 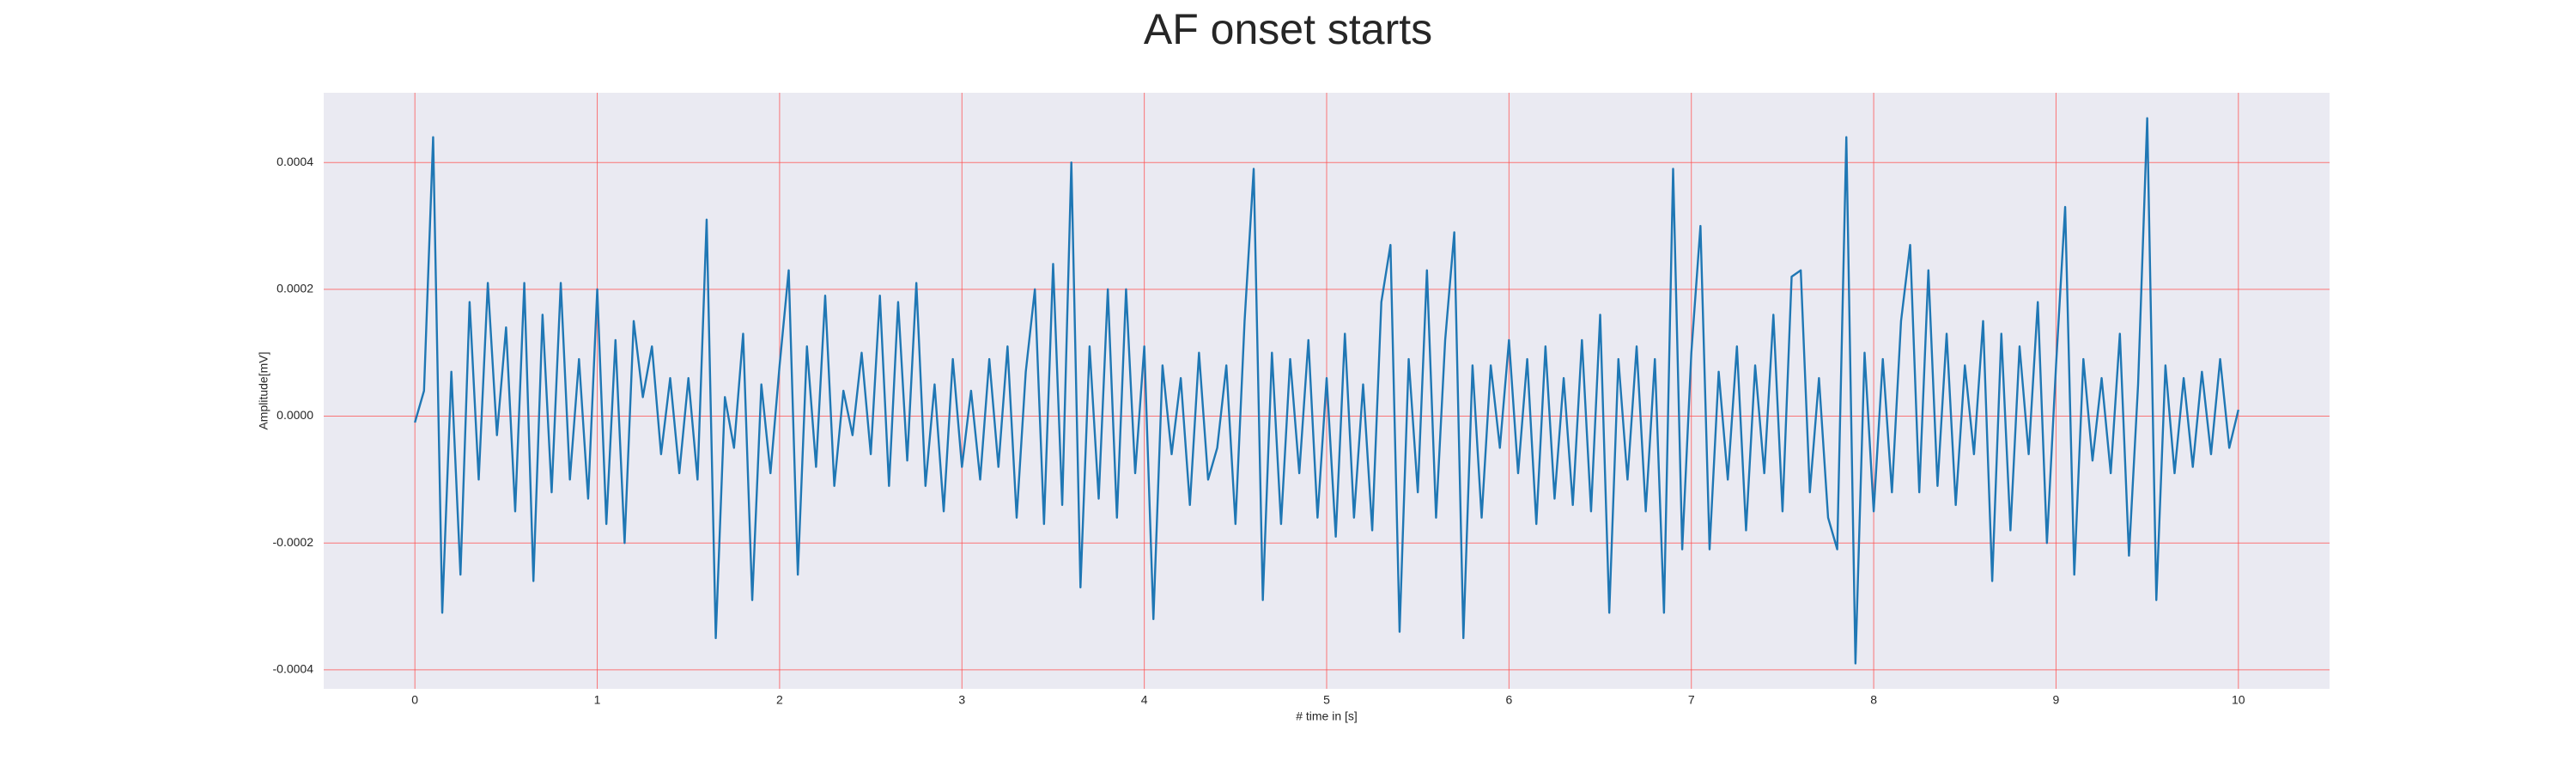 I want to click on x-tick-label: 9, so click(x=2056, y=700).